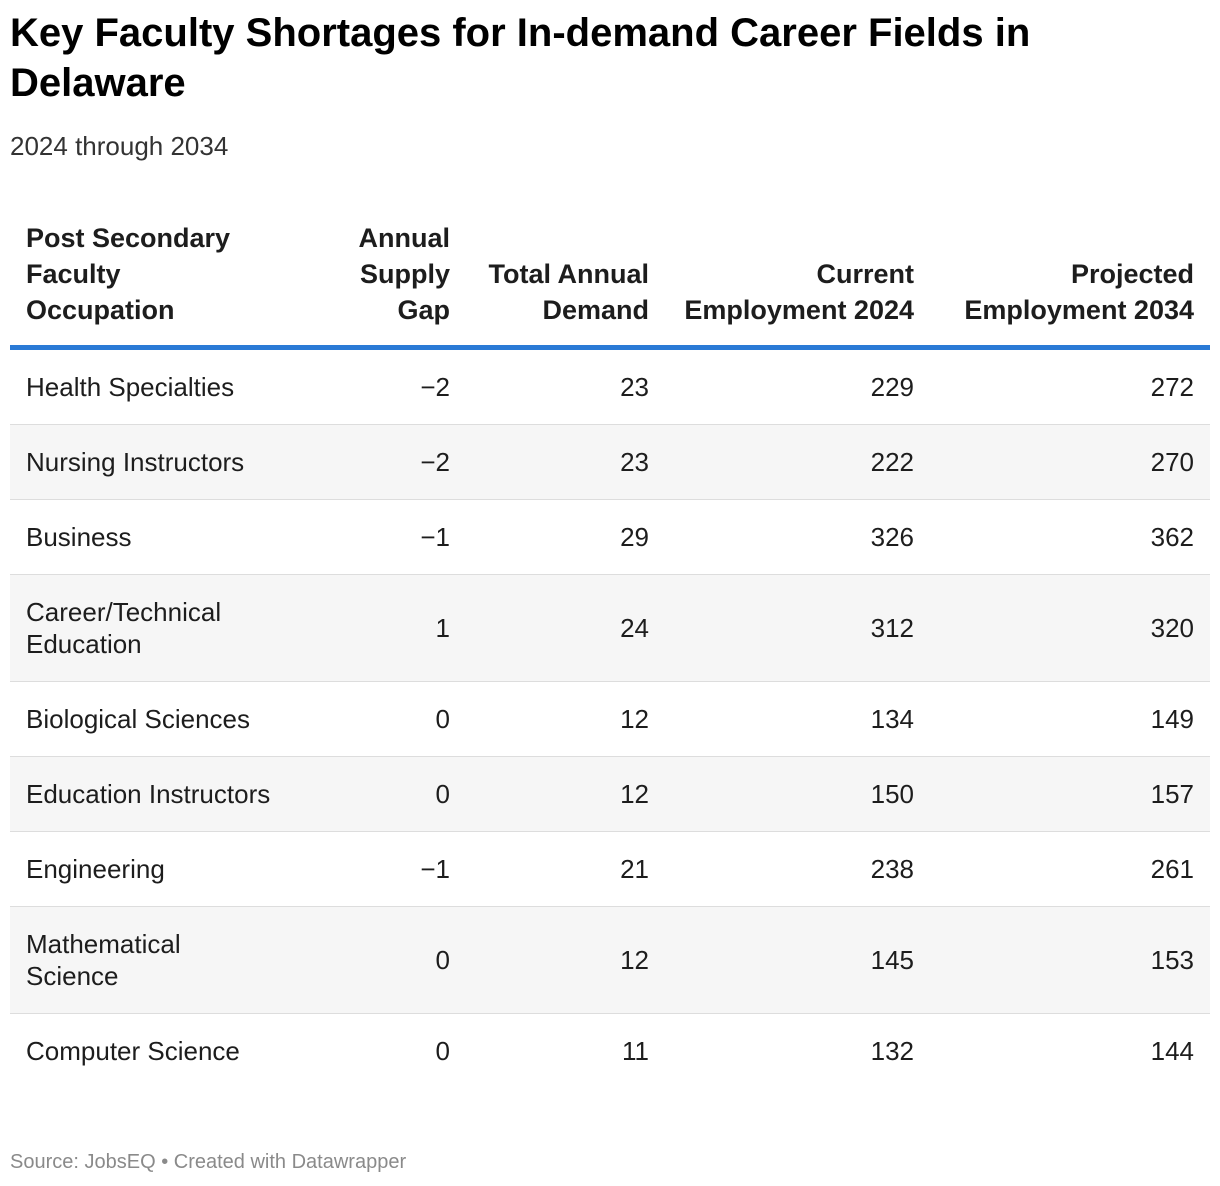 The image size is (1220, 1186). What do you see at coordinates (150, 462) in the screenshot?
I see `cell-occupation: Nursing Instructors` at bounding box center [150, 462].